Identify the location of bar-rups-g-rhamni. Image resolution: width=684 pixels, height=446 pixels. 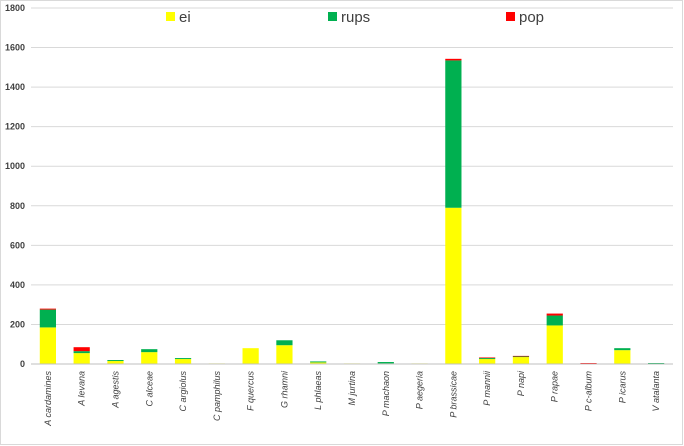
(284, 343).